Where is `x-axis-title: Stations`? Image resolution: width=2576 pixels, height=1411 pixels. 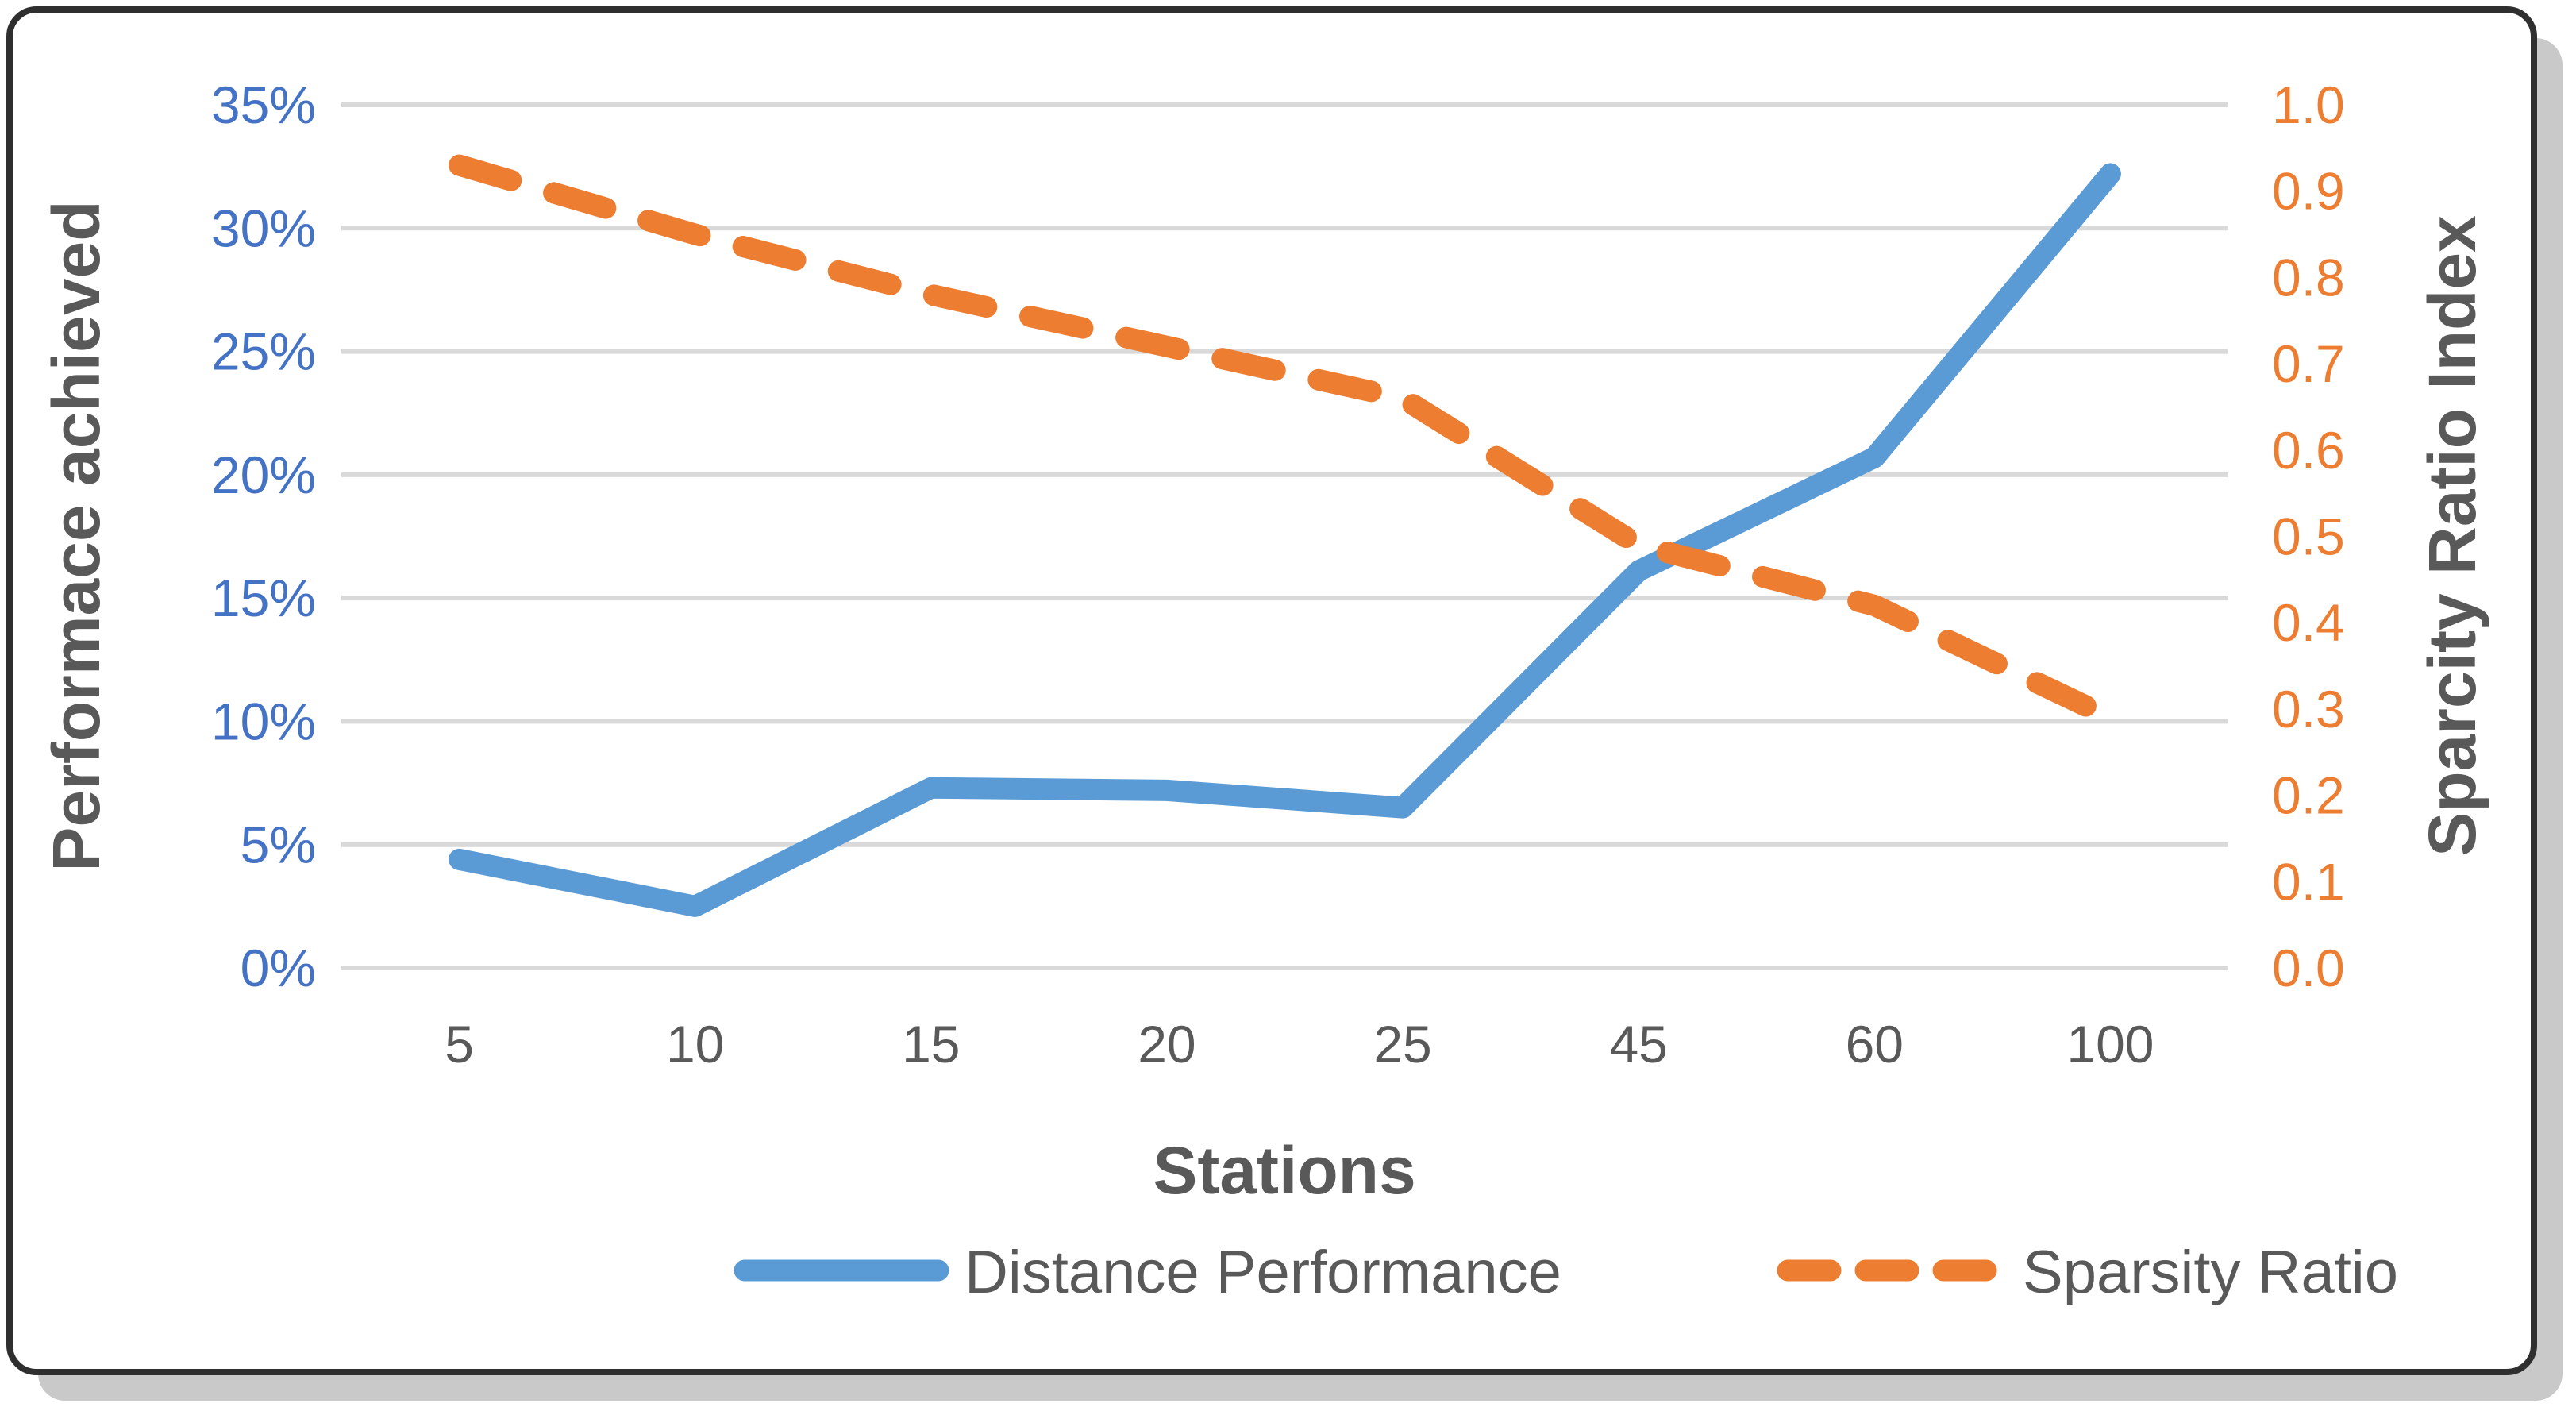
x-axis-title: Stations is located at coordinates (1284, 1170).